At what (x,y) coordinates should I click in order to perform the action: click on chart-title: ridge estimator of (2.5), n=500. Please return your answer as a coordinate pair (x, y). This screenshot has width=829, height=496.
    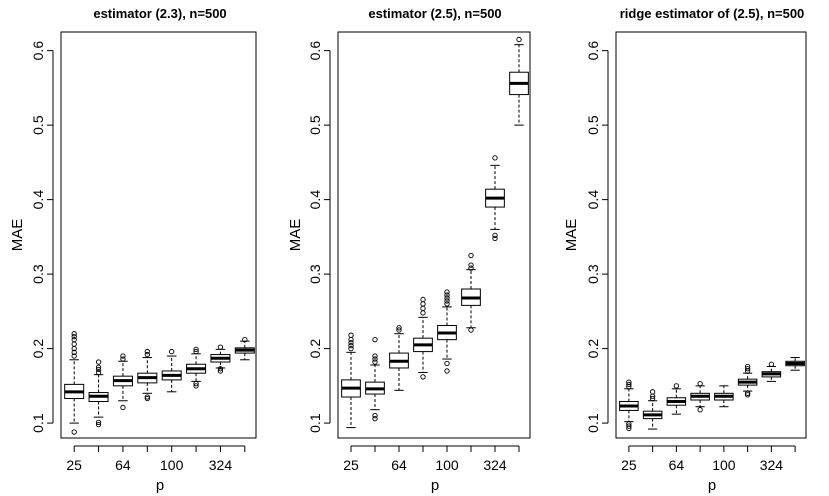
    Looking at the image, I should click on (712, 13).